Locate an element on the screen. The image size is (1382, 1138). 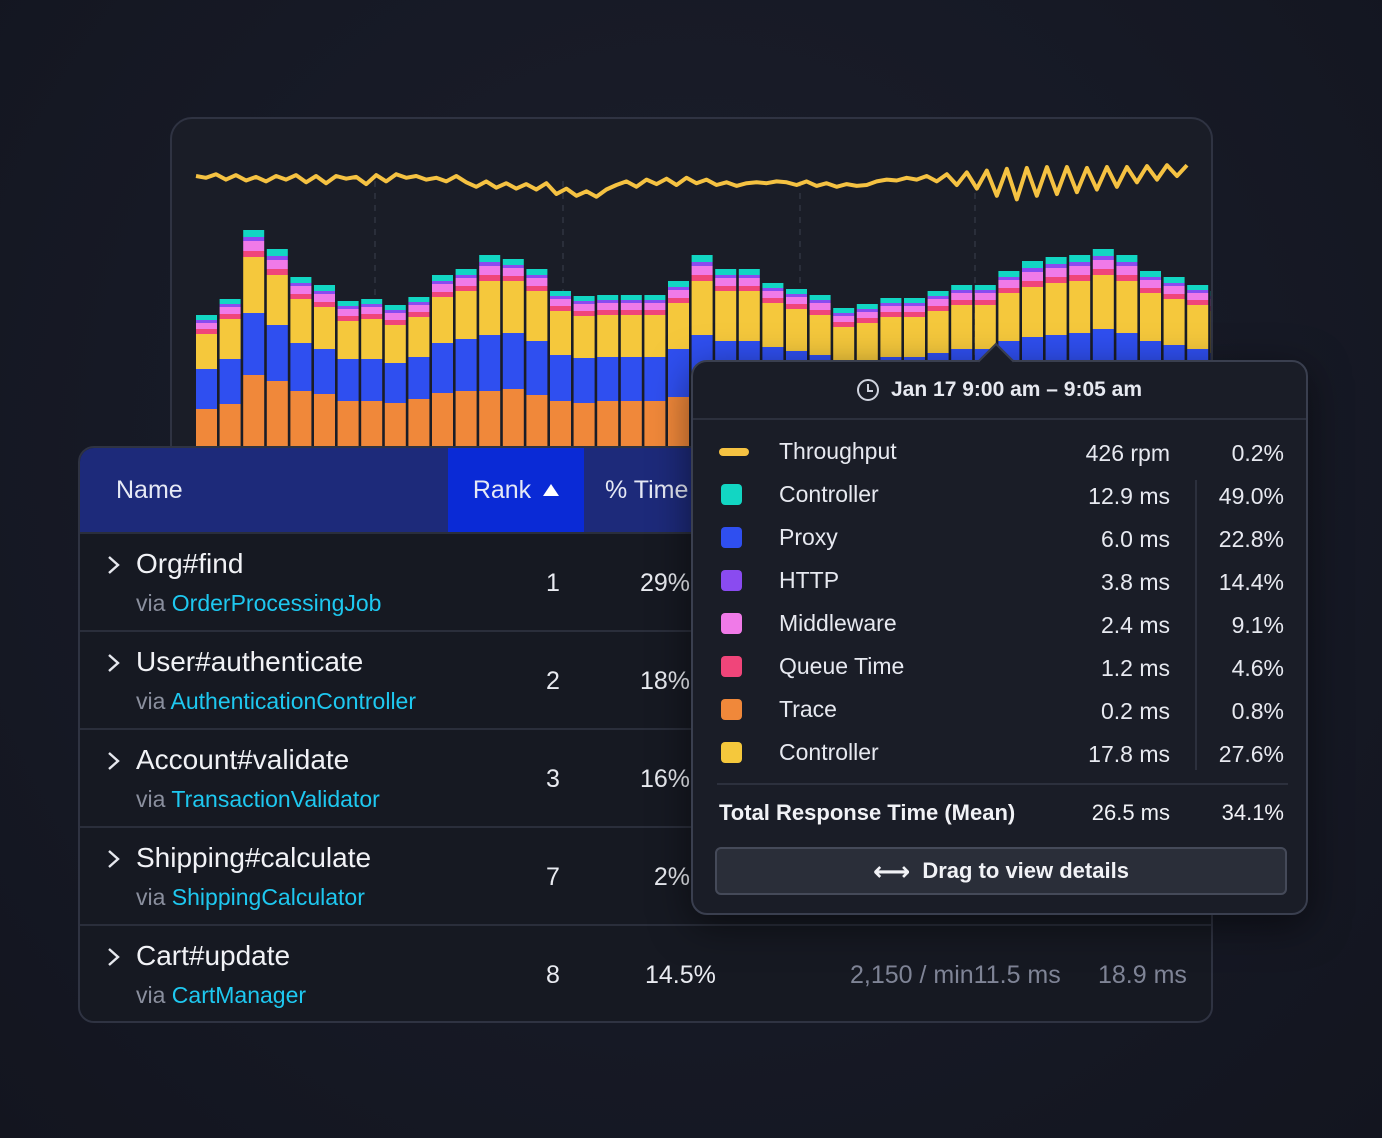
column-header-time: % Time is located at coordinates (647, 490).